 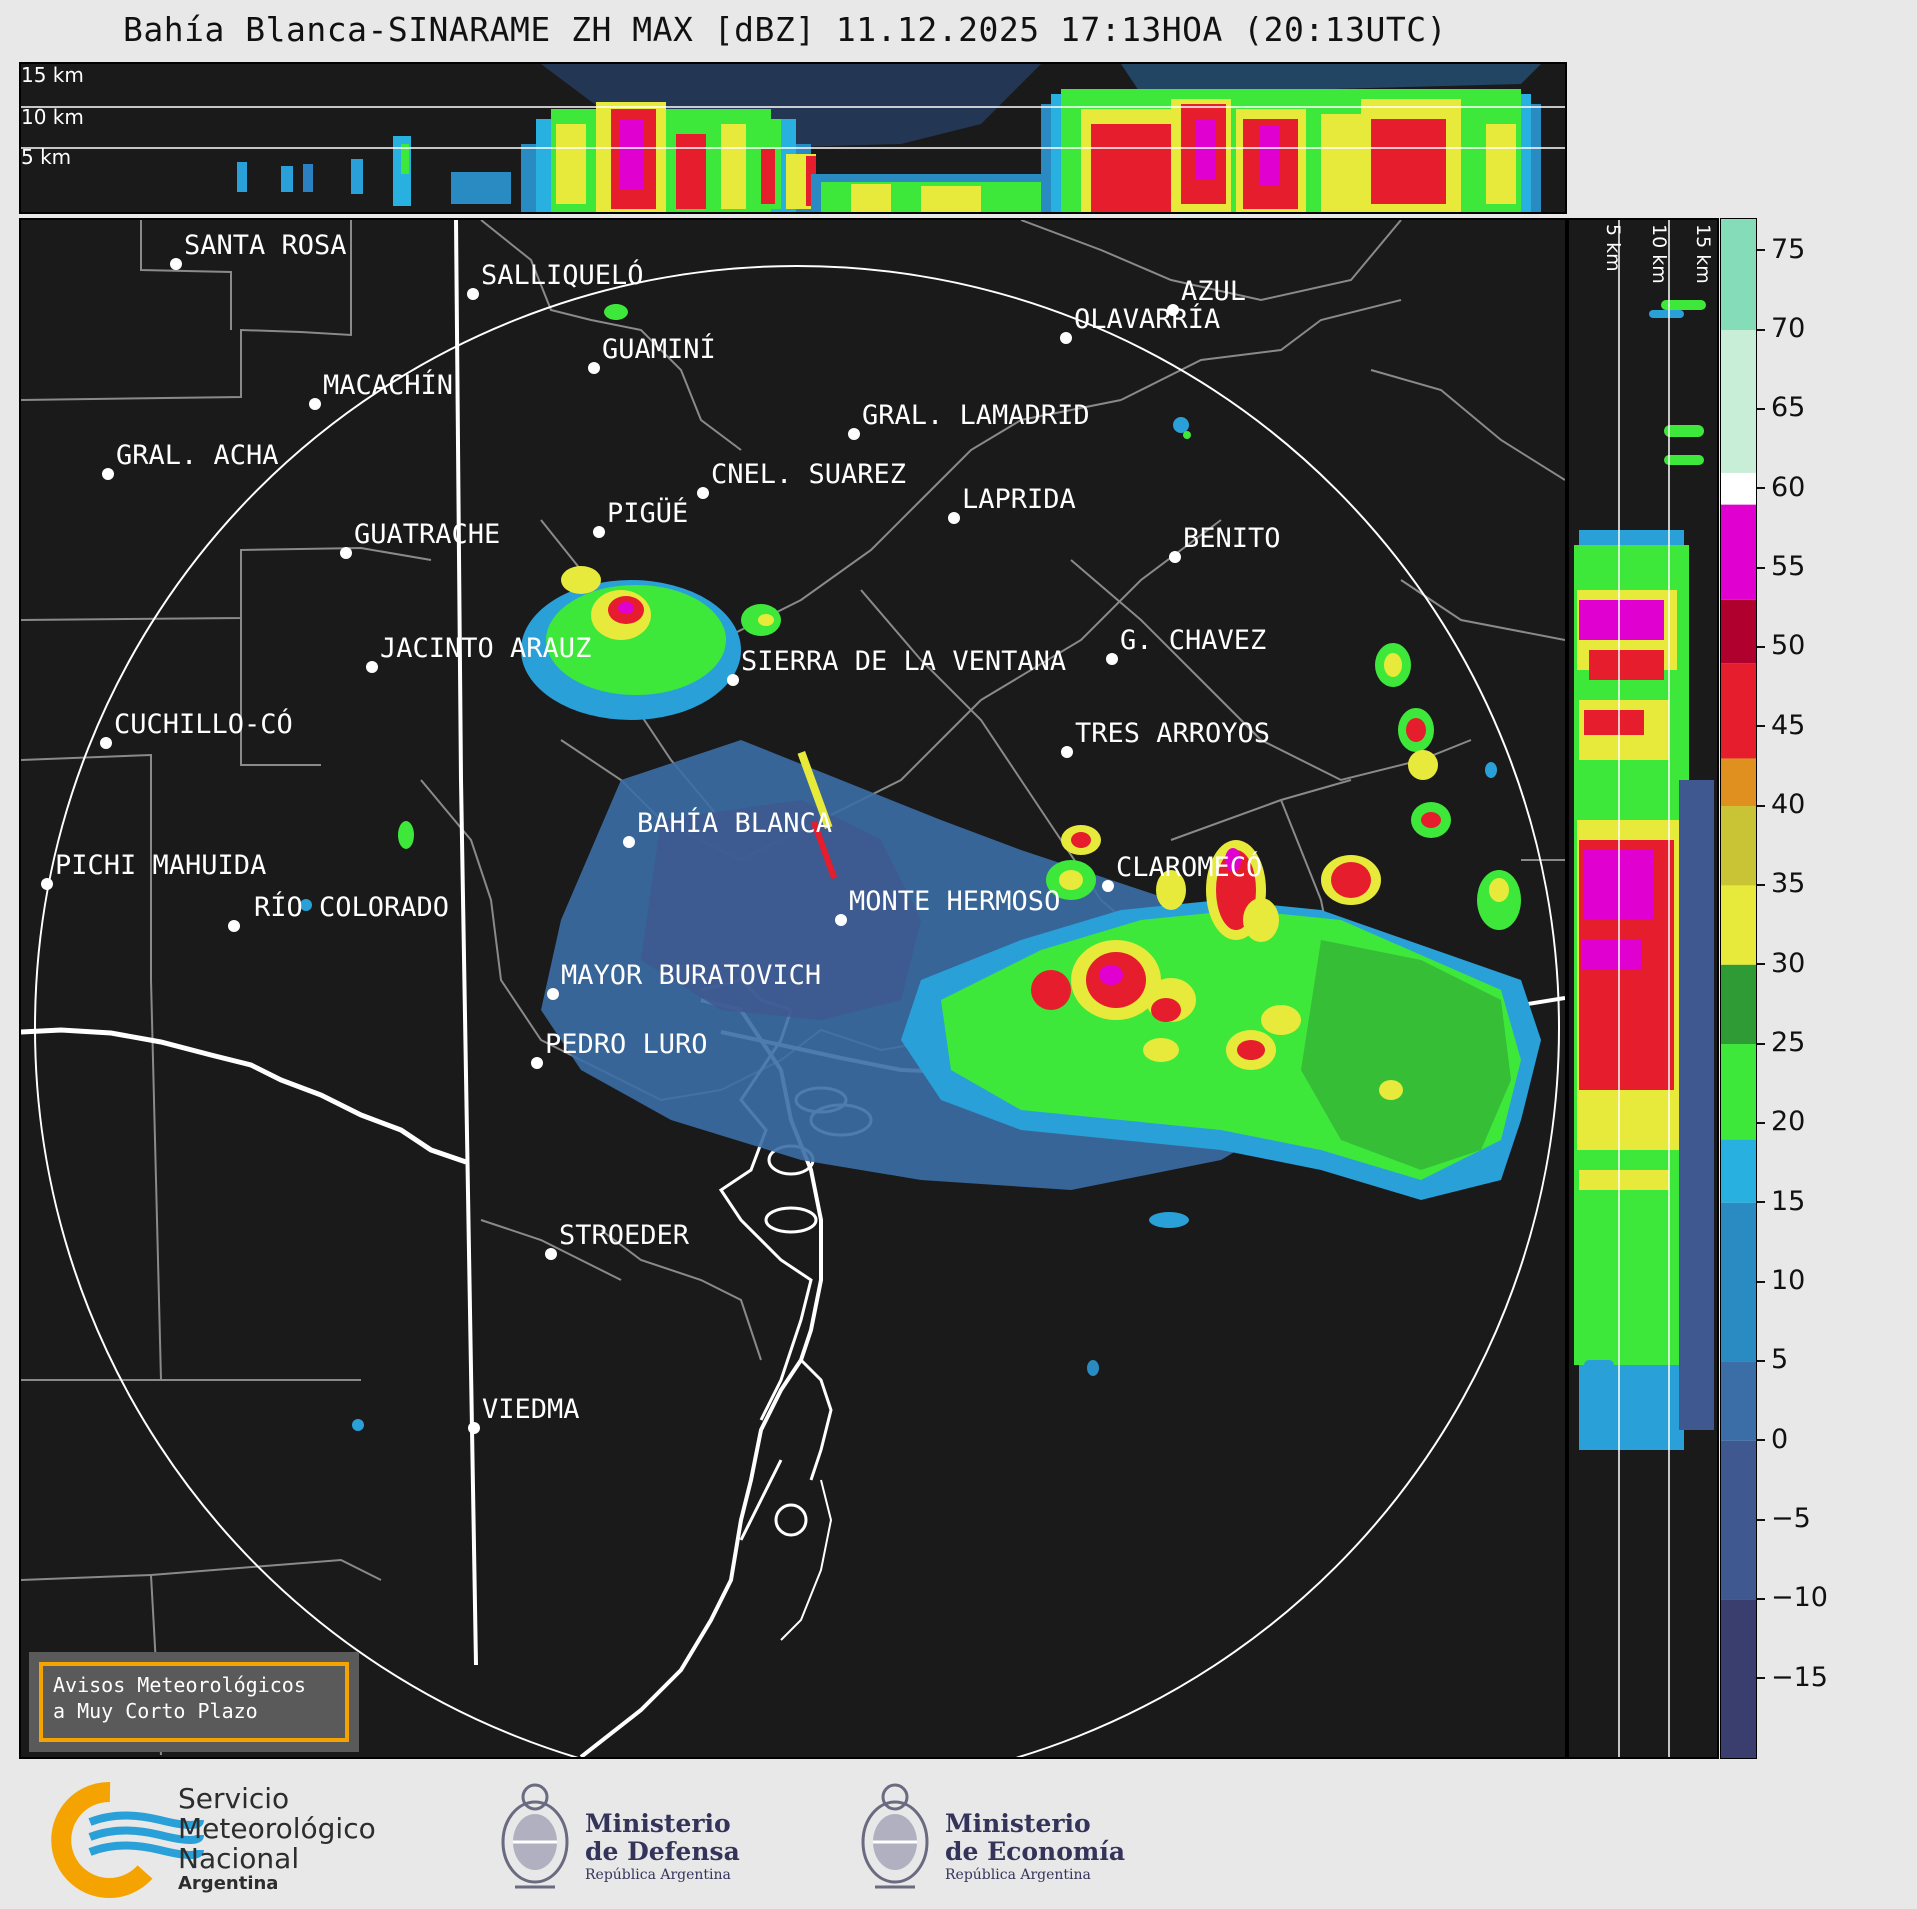 I want to click on colorbar-tick-label: 0, so click(x=1772, y=1439).